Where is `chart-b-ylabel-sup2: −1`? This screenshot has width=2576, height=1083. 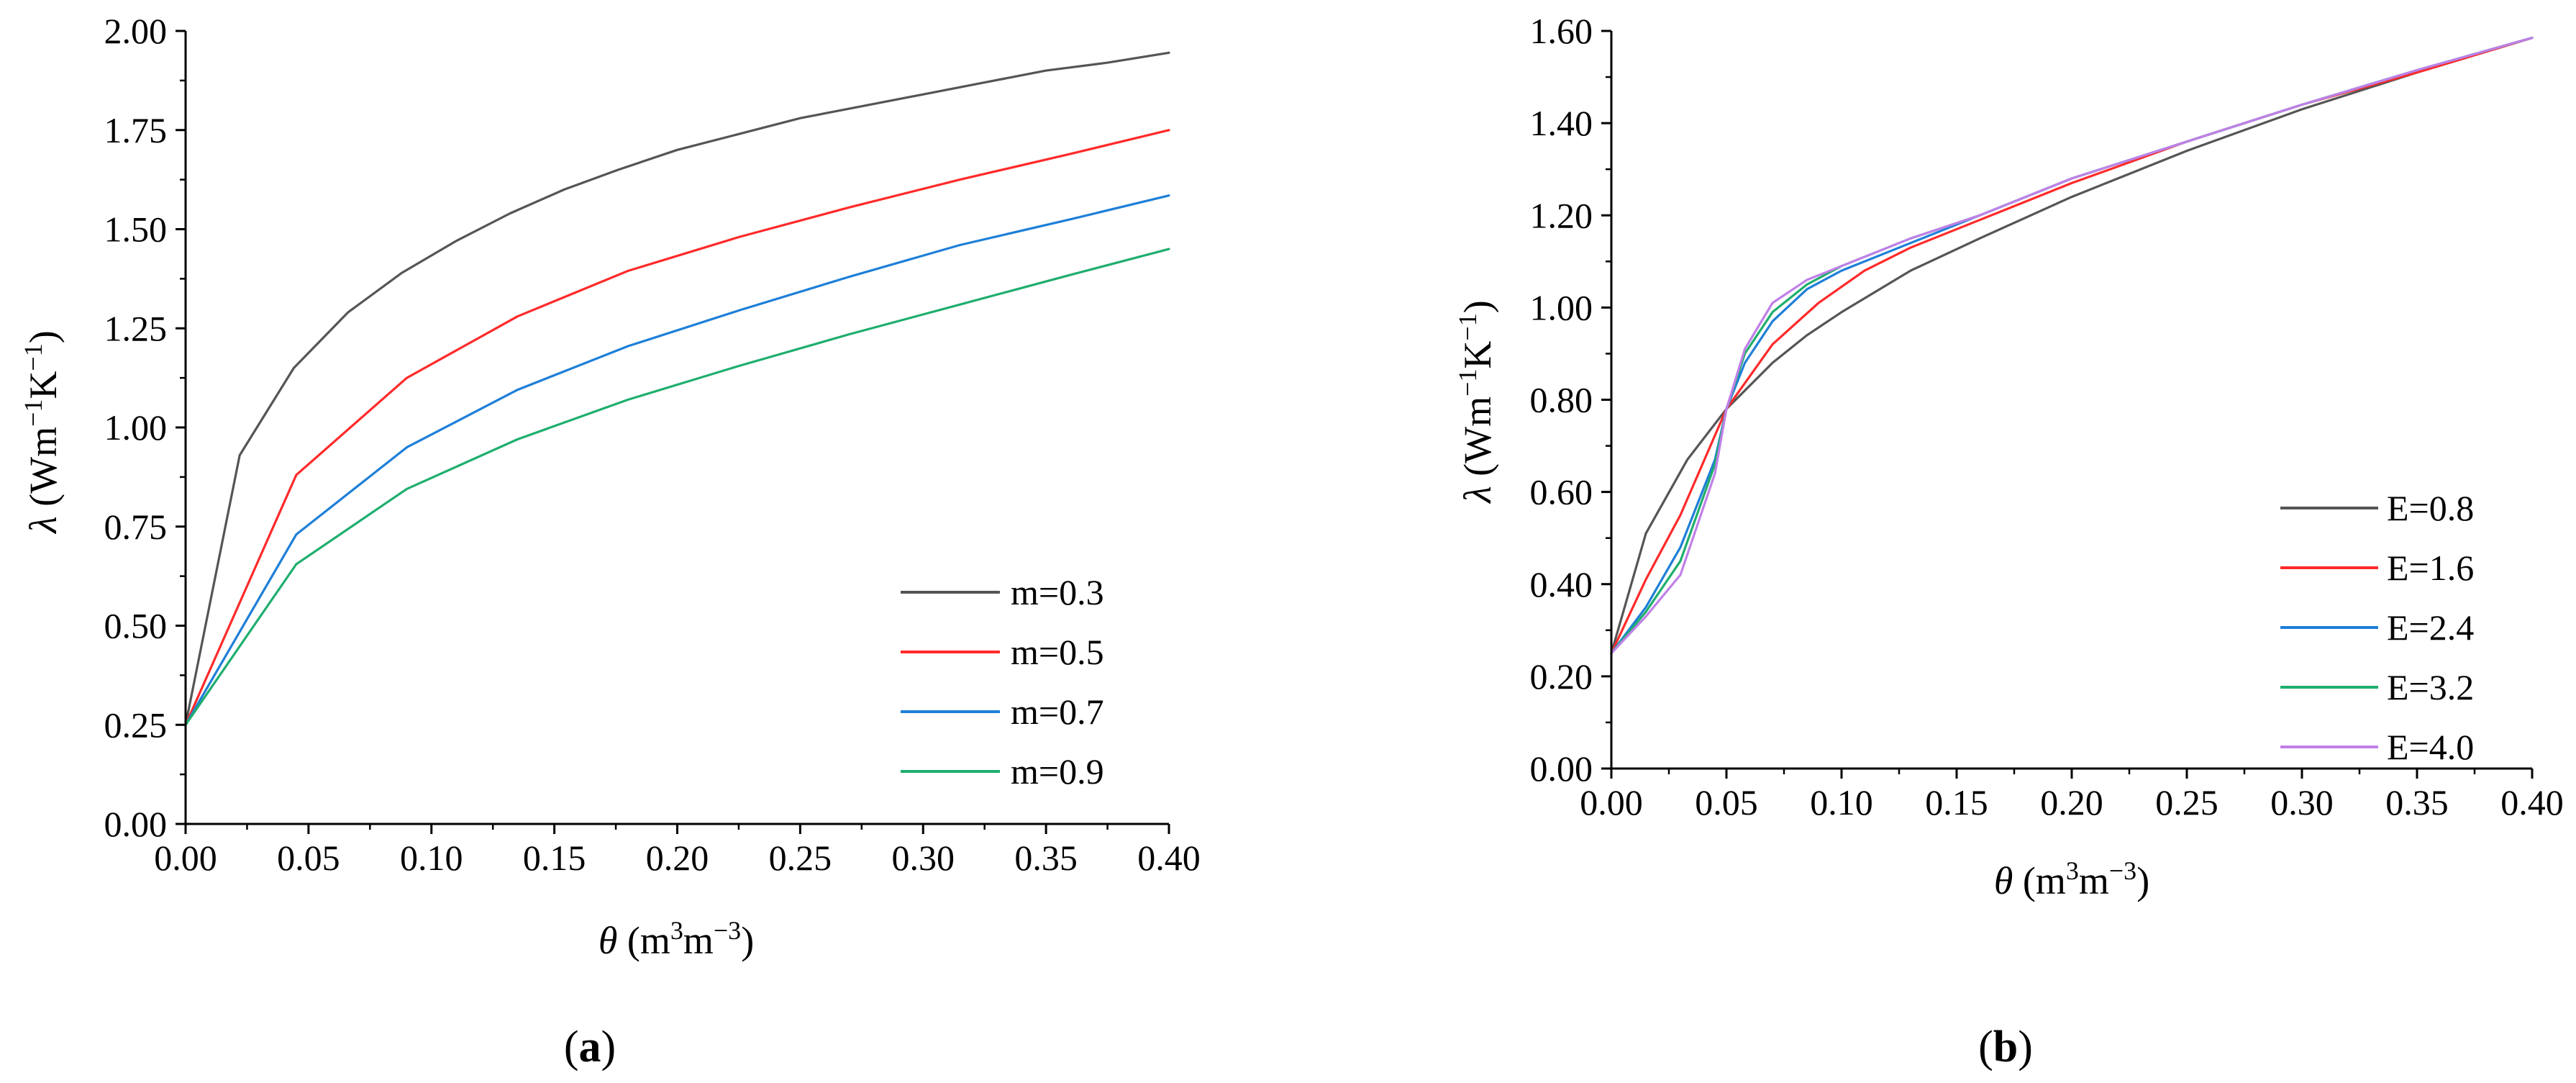
chart-b-ylabel-sup2: −1 is located at coordinates (1467, 326).